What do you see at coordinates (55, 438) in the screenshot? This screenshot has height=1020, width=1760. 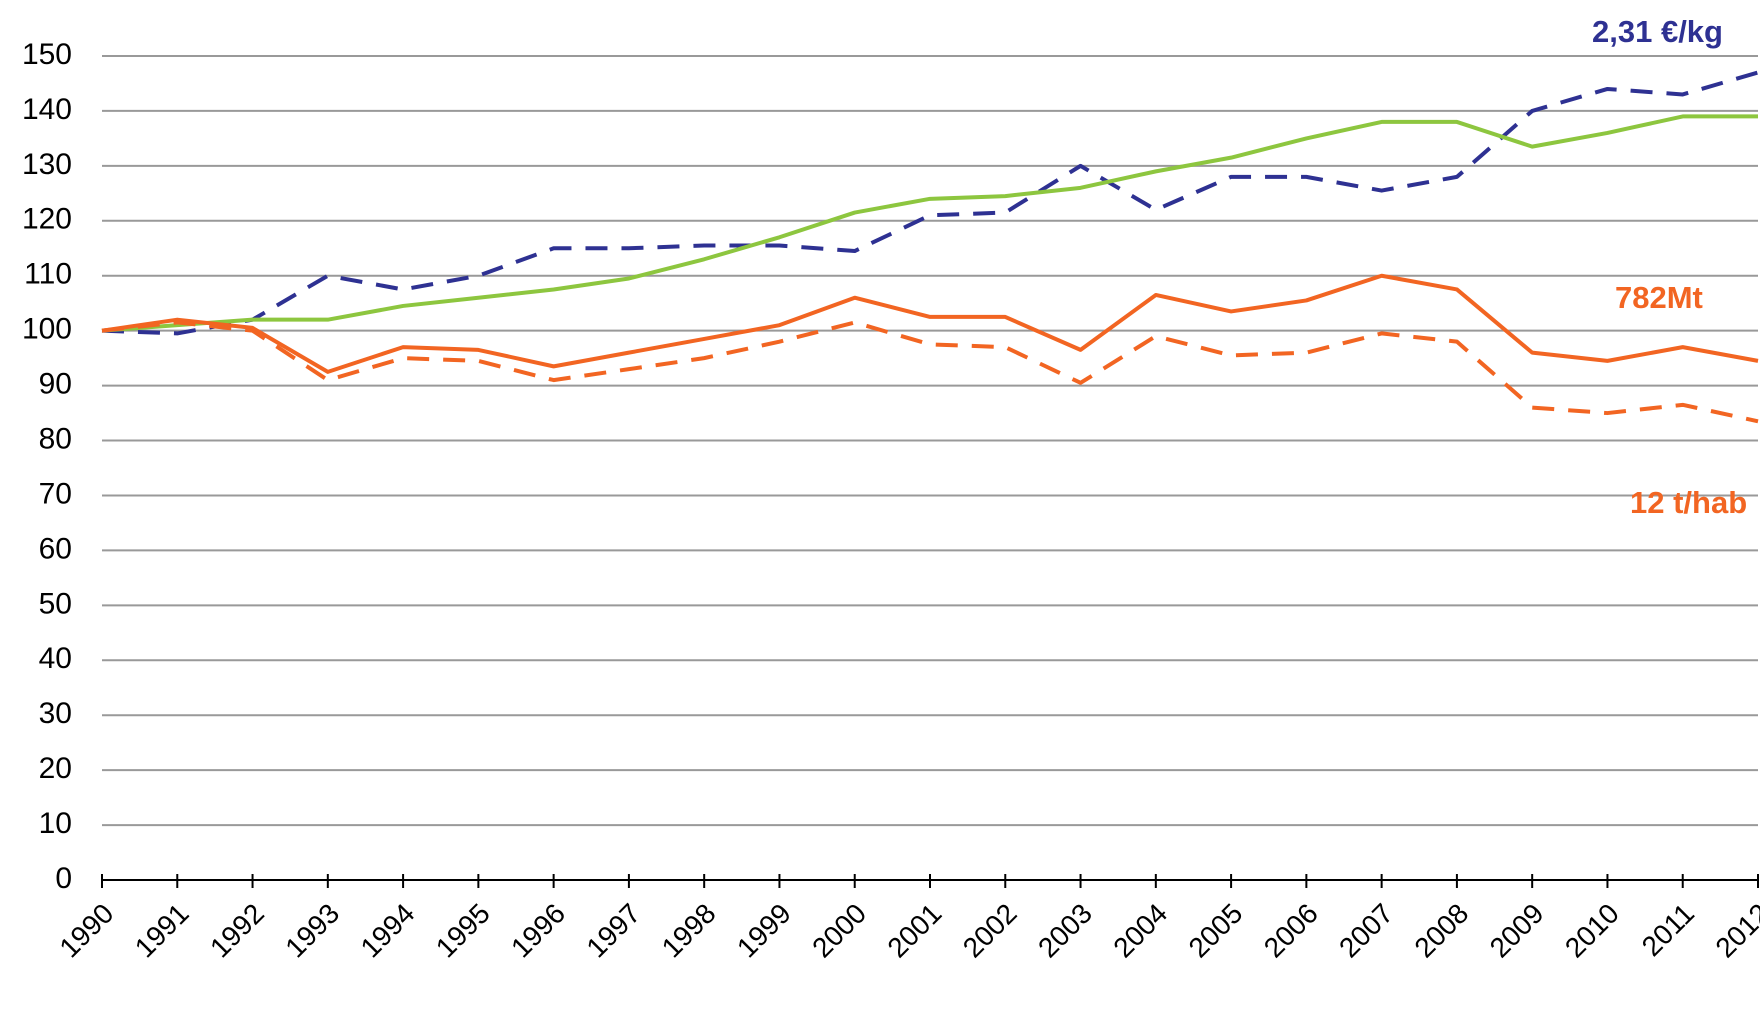 I see `y-tick-label: 80` at bounding box center [55, 438].